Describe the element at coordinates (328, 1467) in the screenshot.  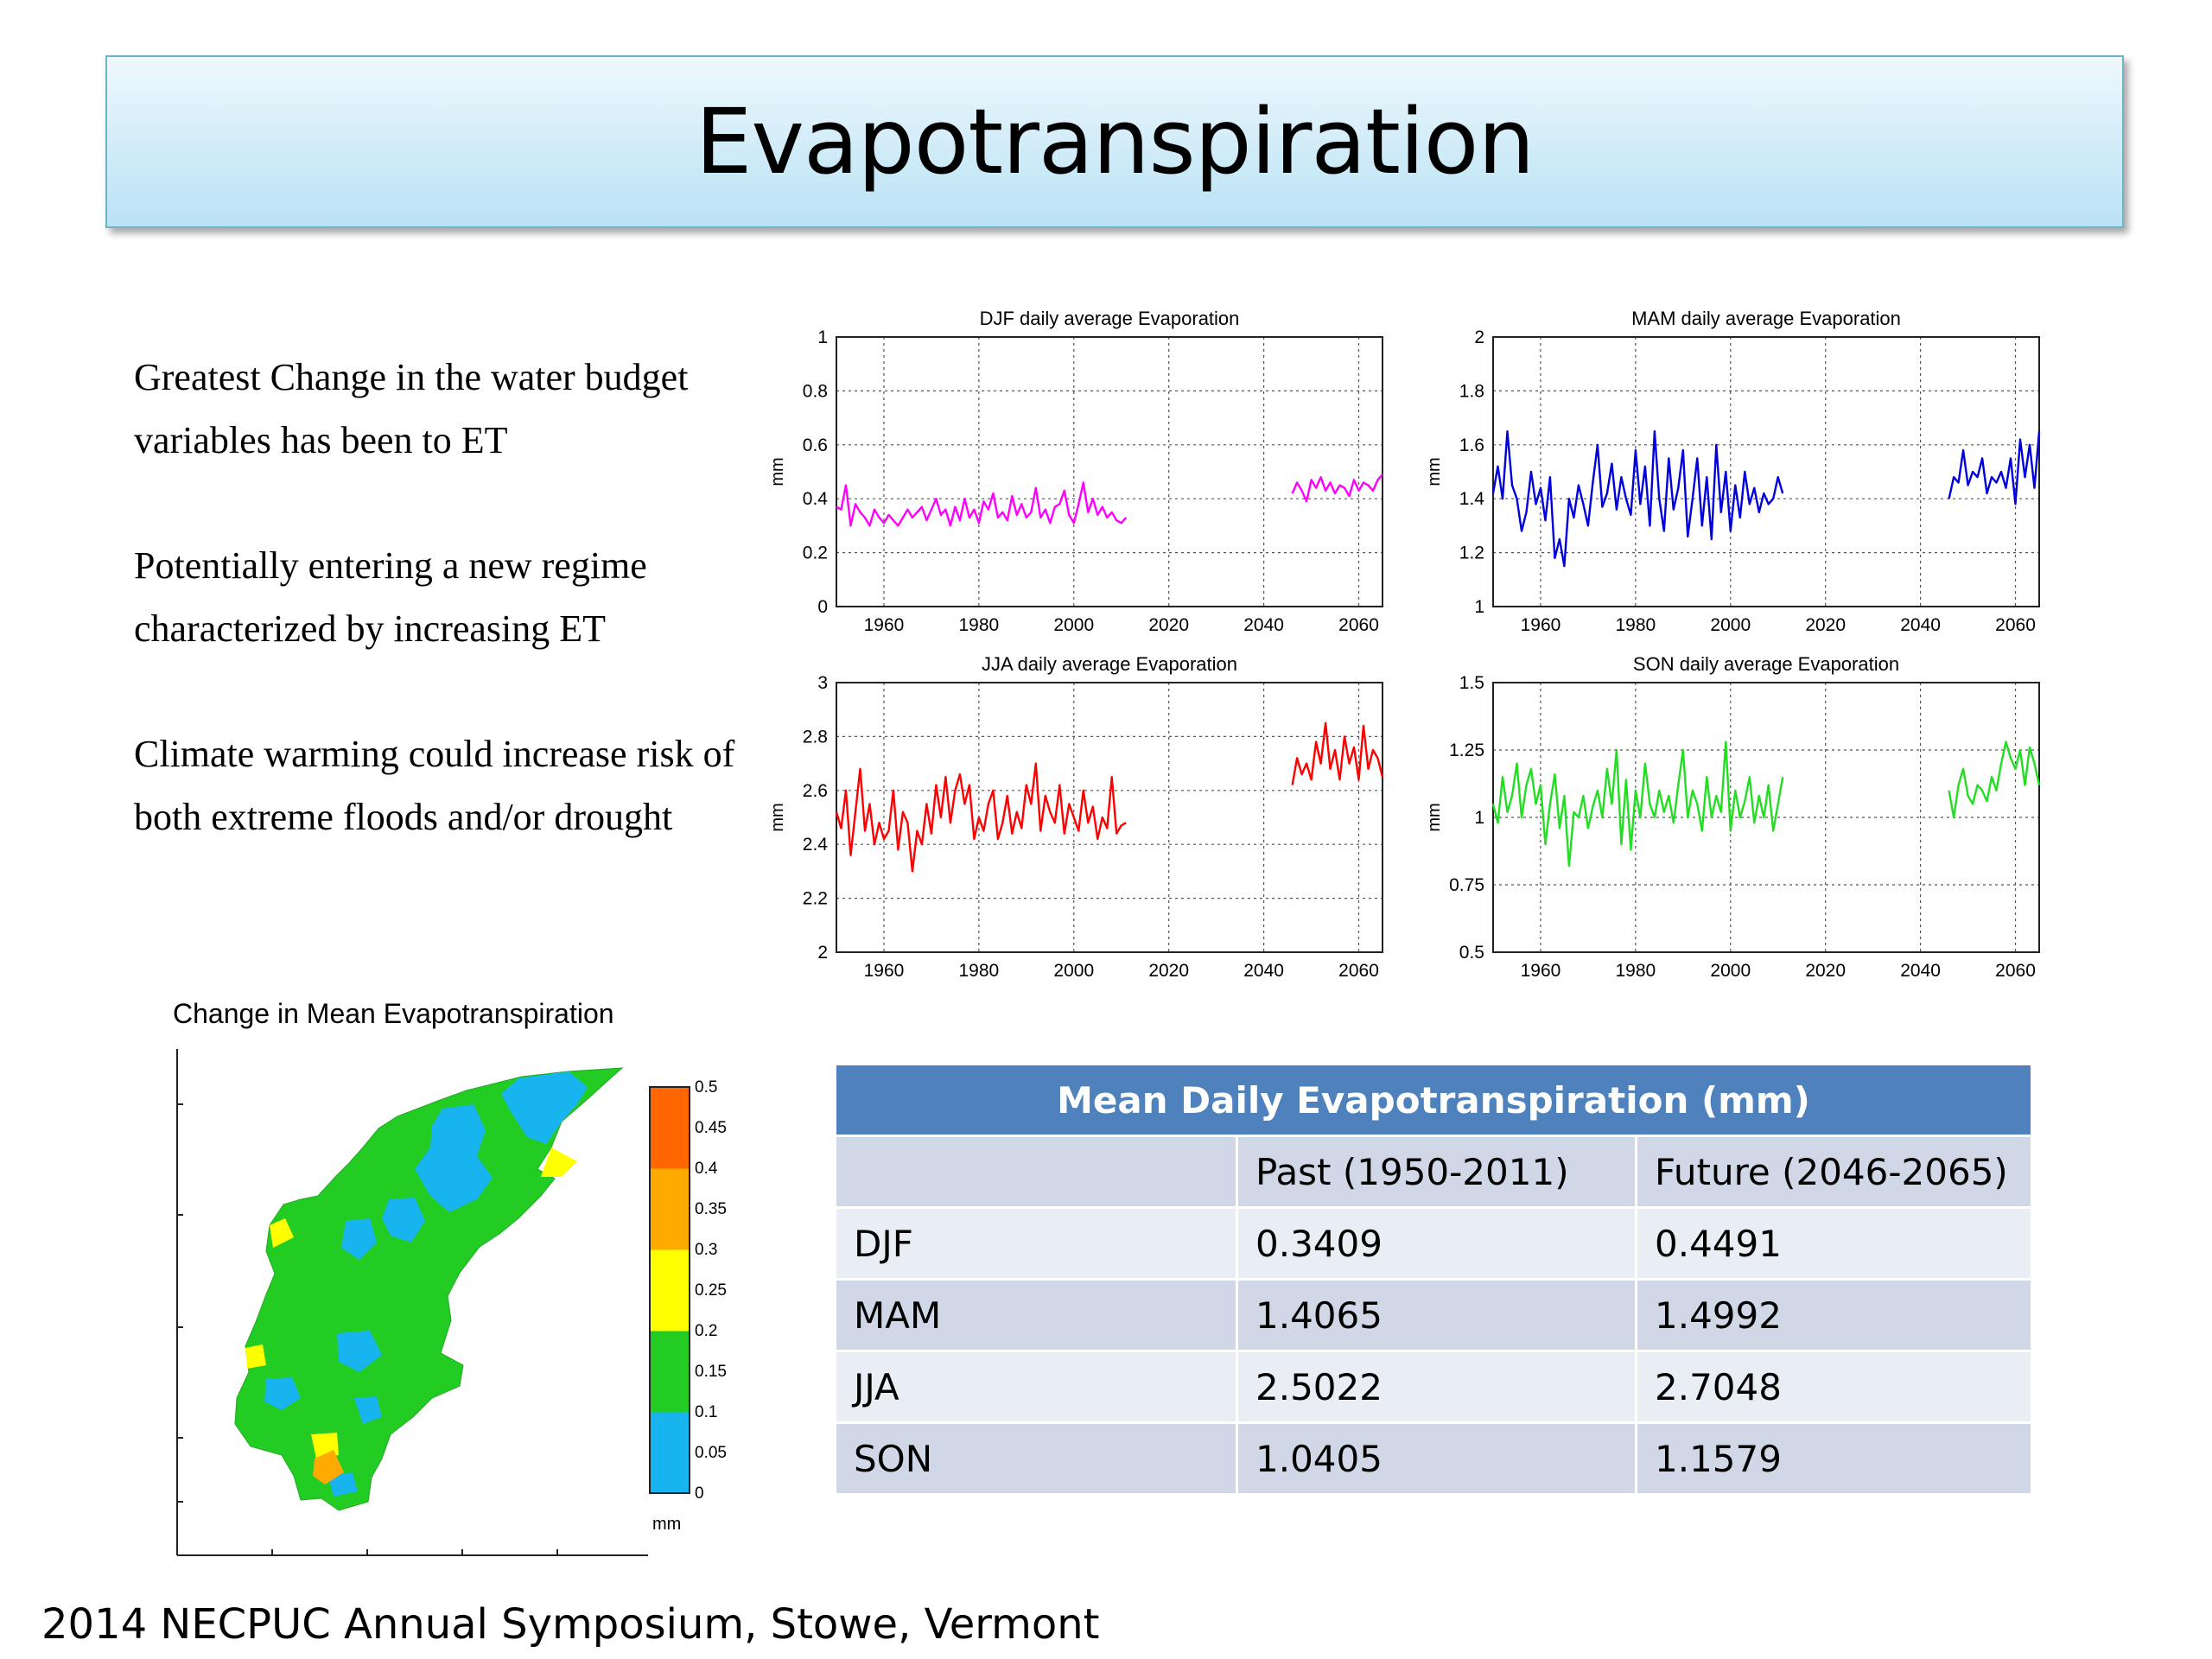
I see `watershed-region-peak` at that location.